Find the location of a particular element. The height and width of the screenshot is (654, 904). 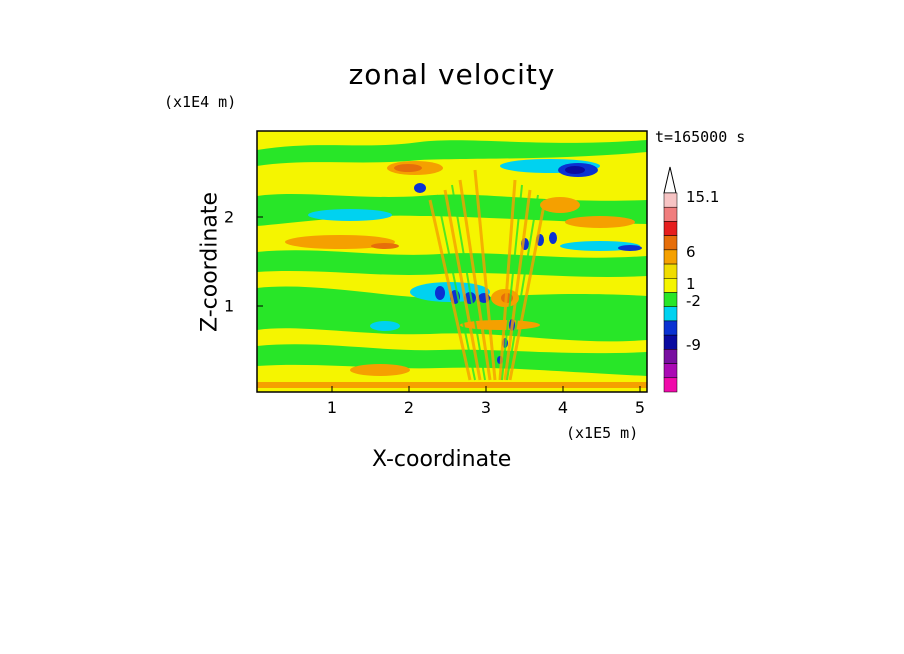

z-axis-unit: (x1E4 m) is located at coordinates (200, 102).